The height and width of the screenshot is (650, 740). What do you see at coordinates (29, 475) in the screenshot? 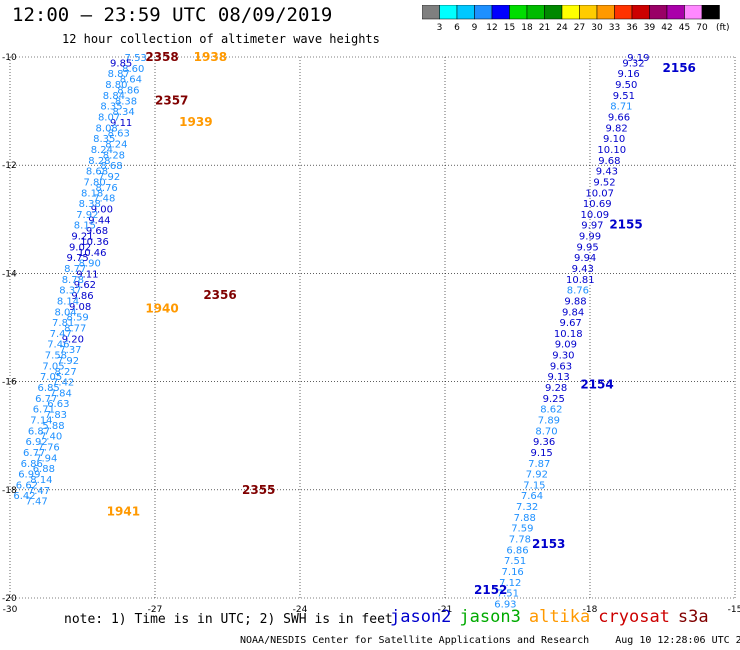
I see `data-point-cryosat: 6.99` at bounding box center [29, 475].